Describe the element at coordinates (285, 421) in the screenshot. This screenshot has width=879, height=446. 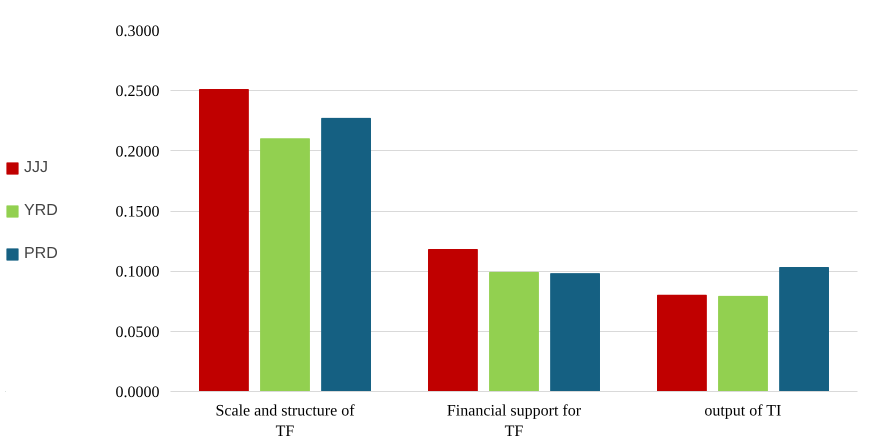
I see `x-tick-label: Scale and structure of TF` at that location.